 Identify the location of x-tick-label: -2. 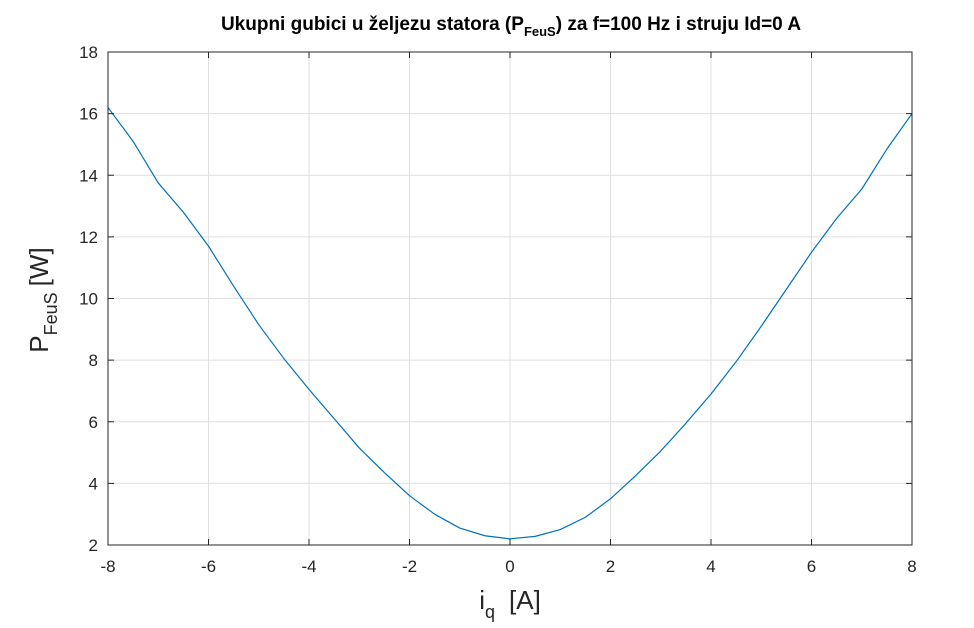
(409, 566).